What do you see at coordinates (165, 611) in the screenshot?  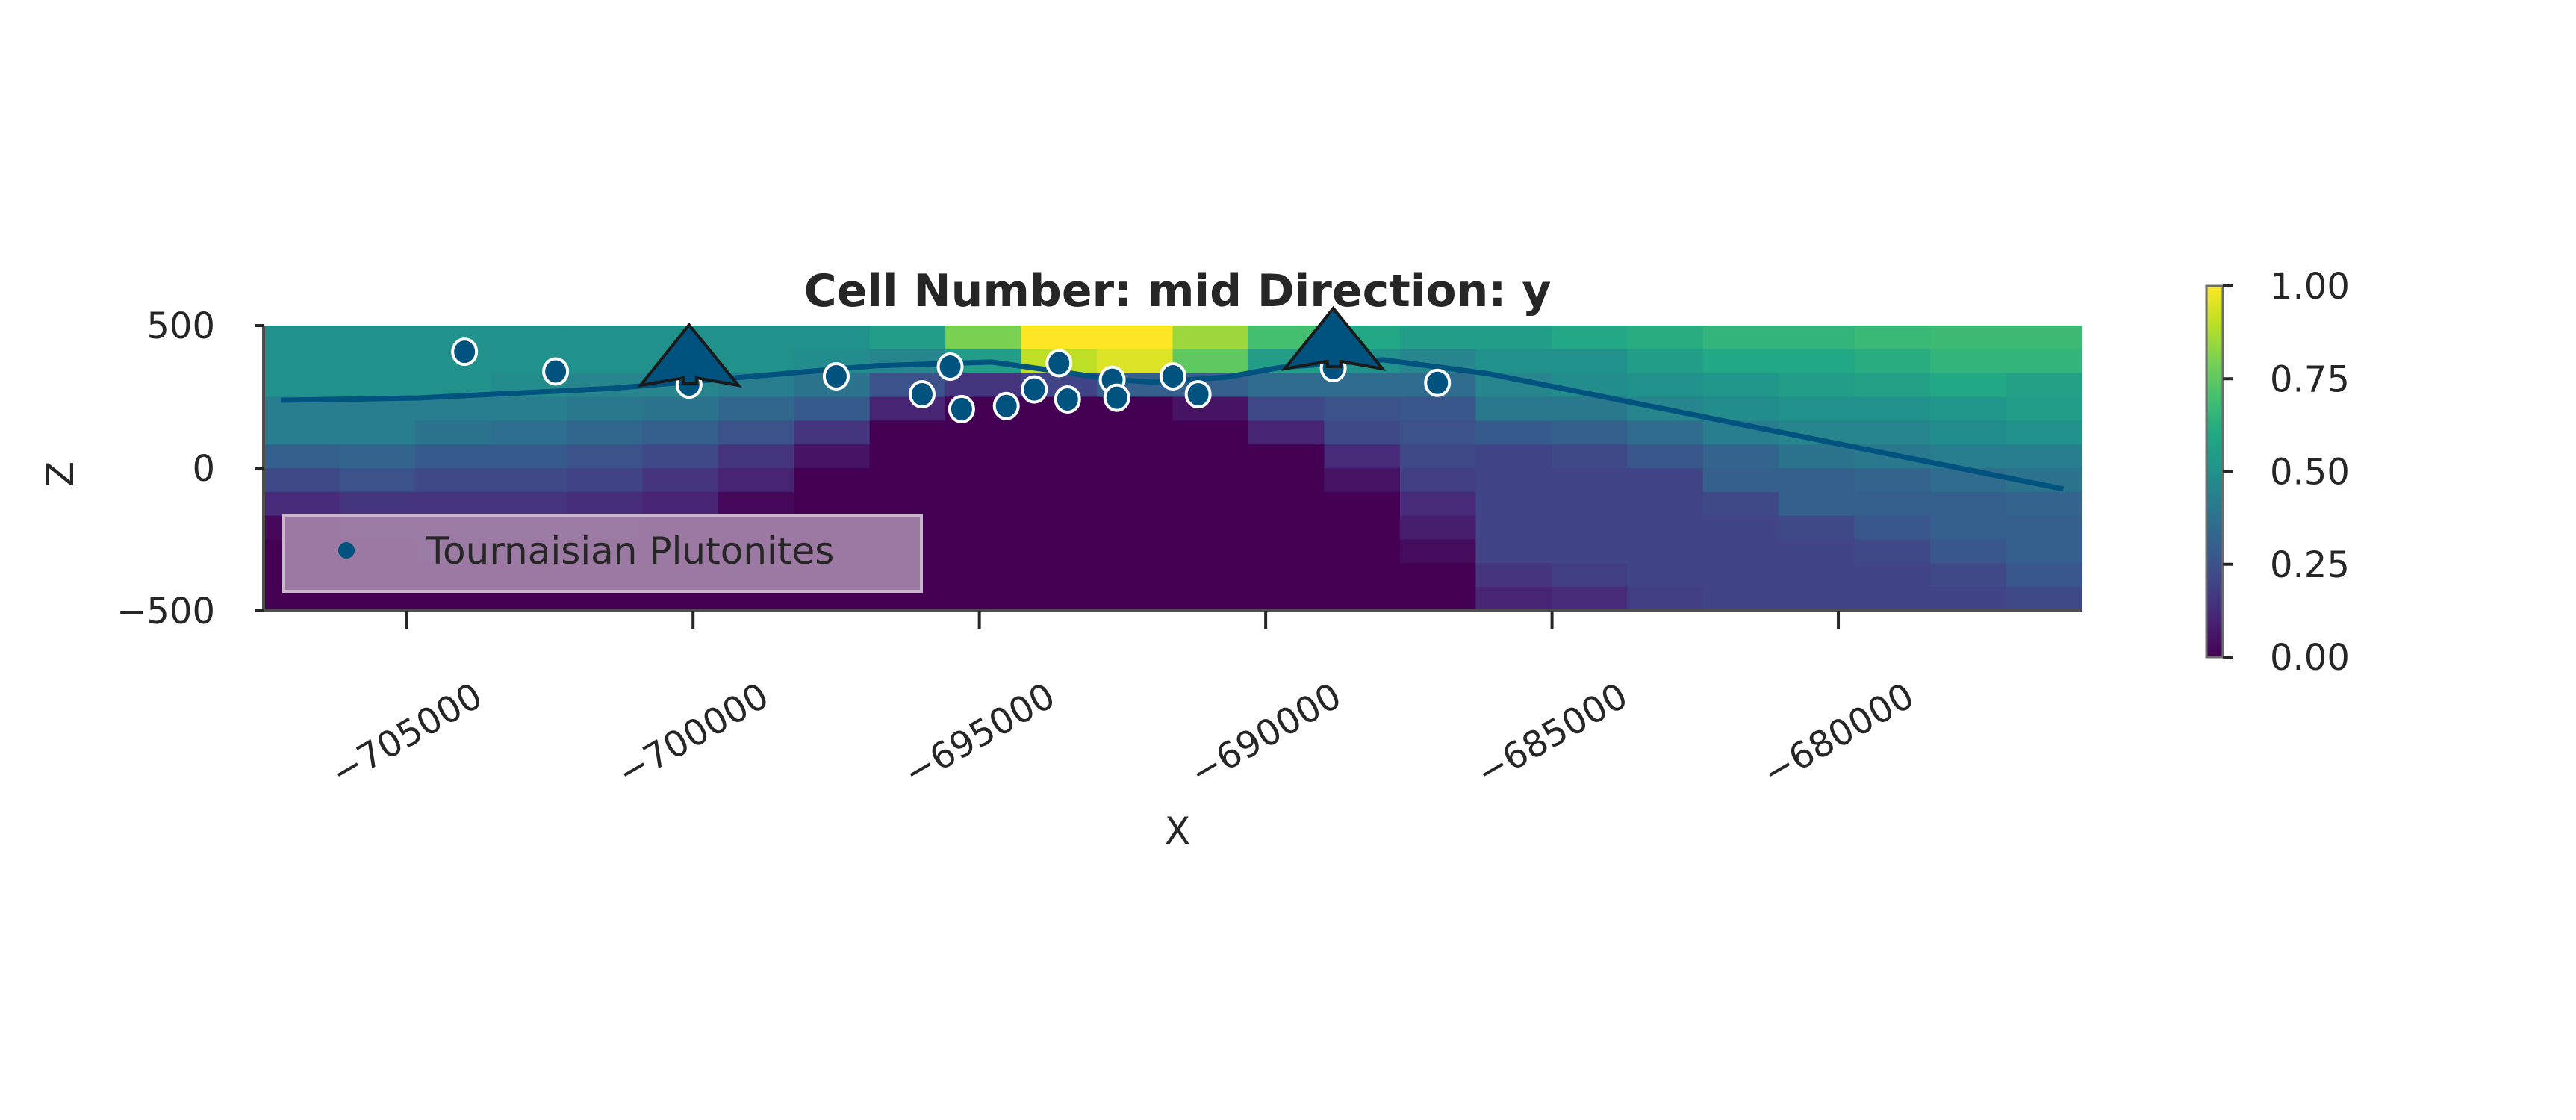 I see `y-tick-label: −500` at bounding box center [165, 611].